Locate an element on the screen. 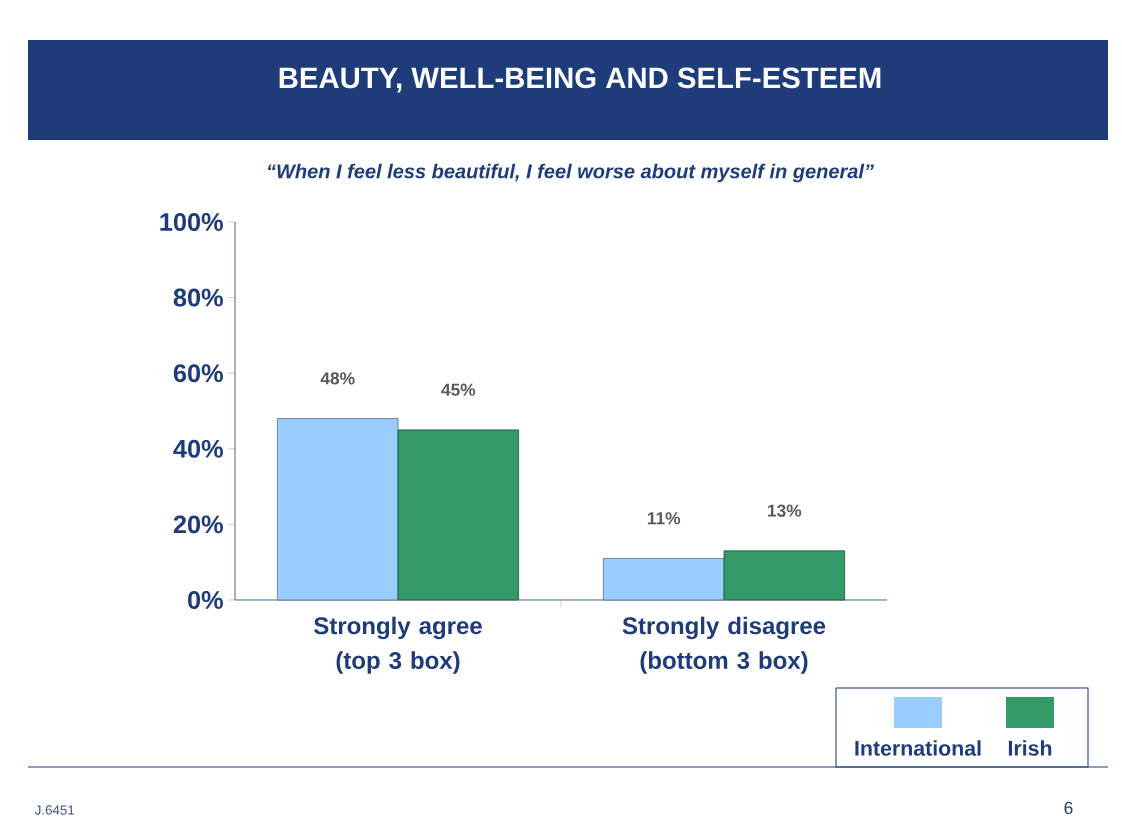 The height and width of the screenshot is (834, 1122). y-tick-label: 0% is located at coordinates (205, 600).